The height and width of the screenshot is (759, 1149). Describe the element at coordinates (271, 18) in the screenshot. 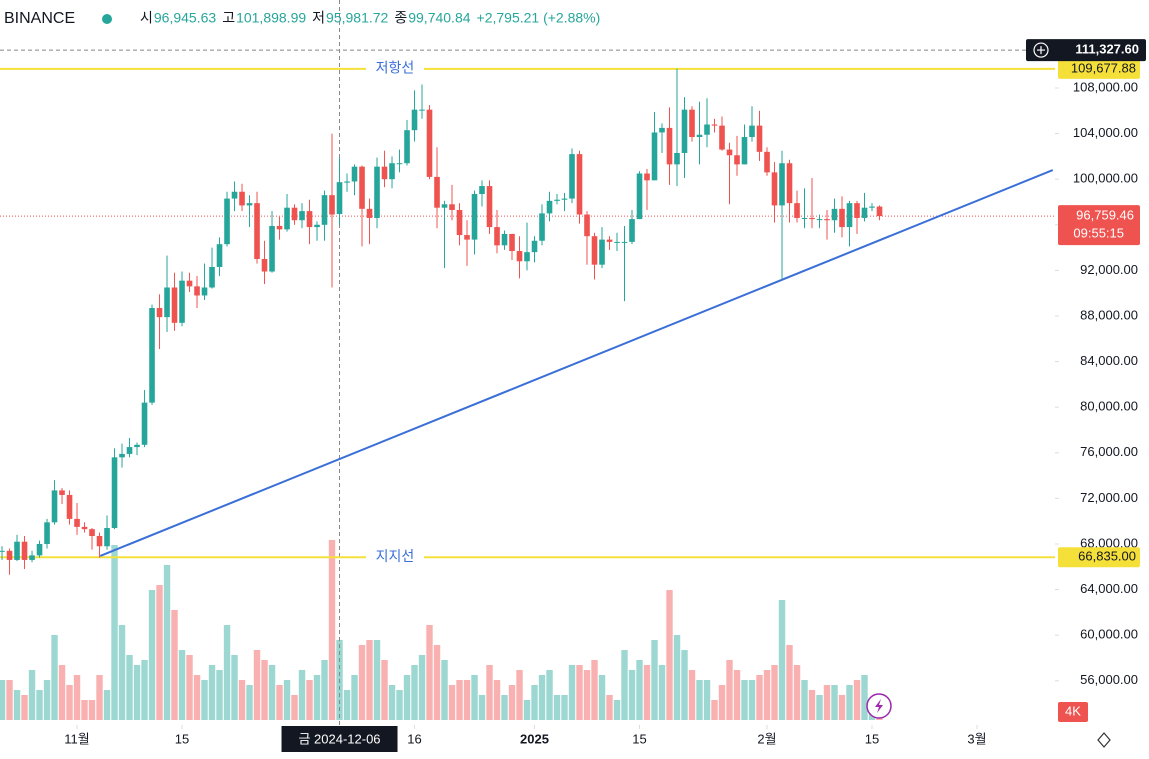

I see `legend-value: 101,898.99` at that location.